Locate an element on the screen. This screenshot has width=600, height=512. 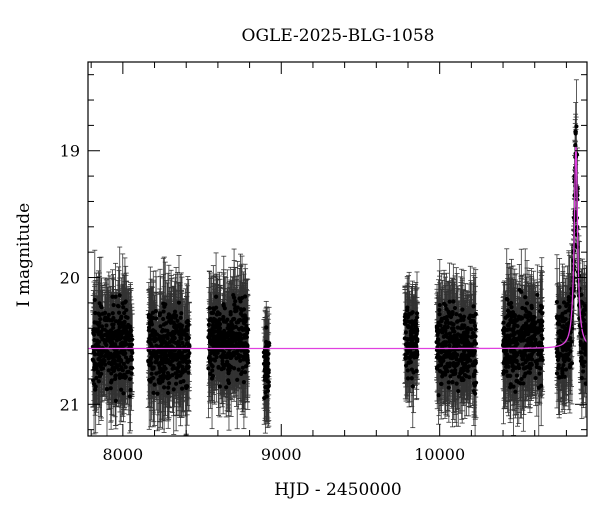
chart-title: OGLE-2025-BLG-1058 is located at coordinates (338, 36).